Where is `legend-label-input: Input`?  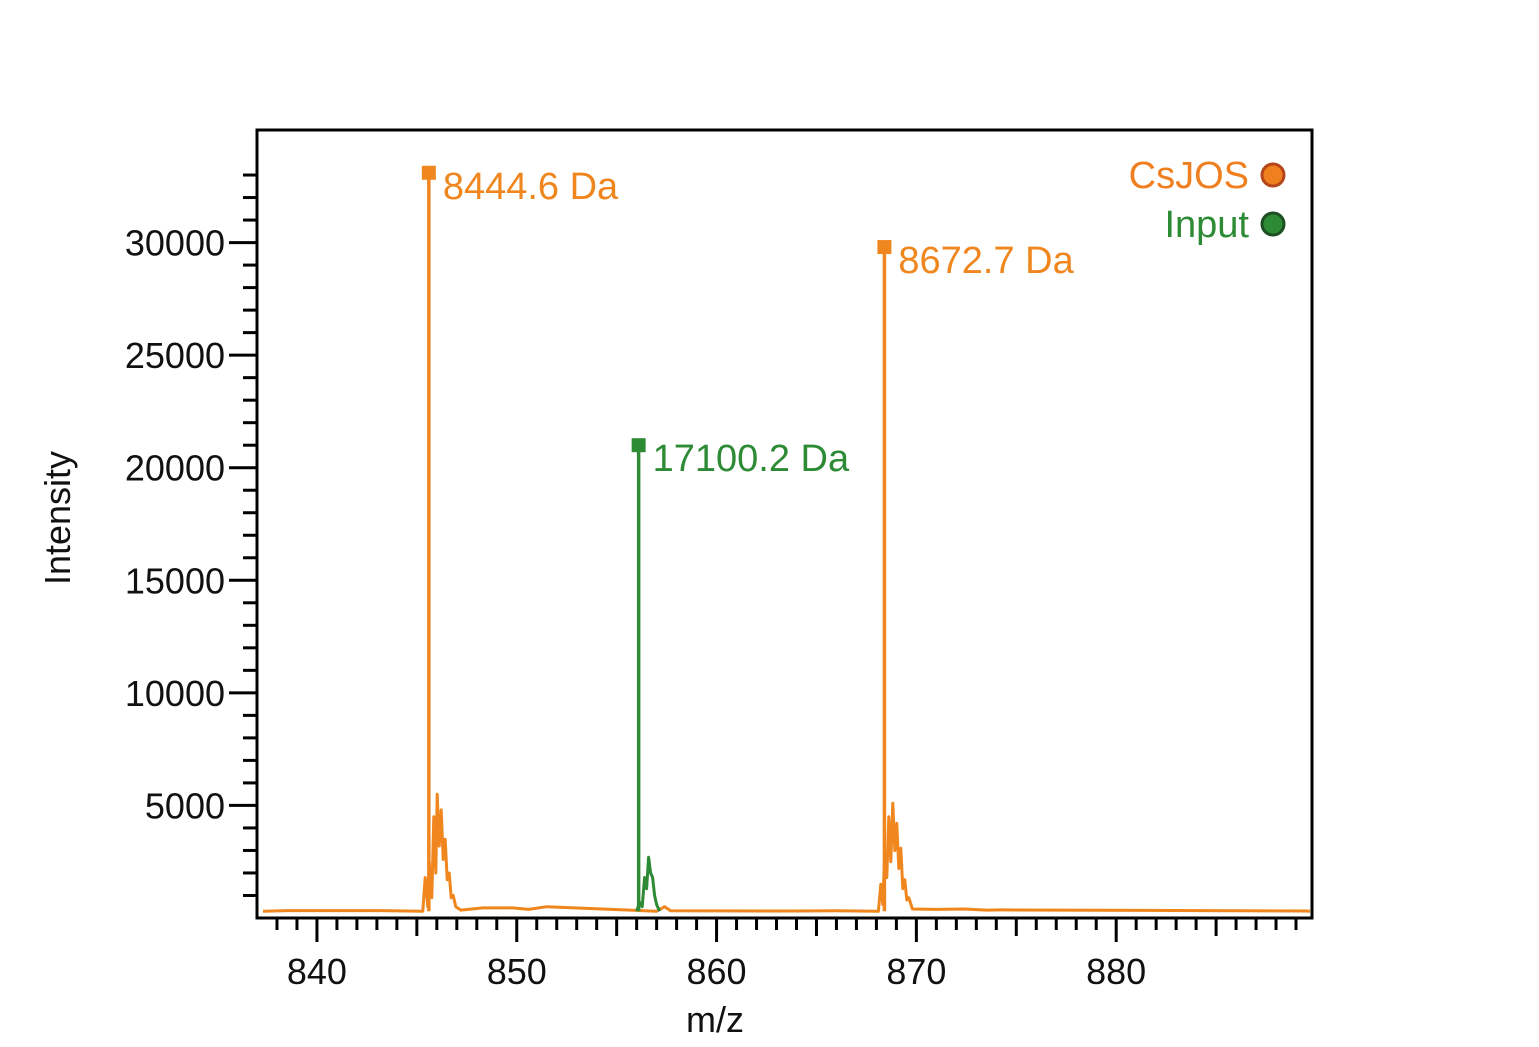
legend-label-input: Input is located at coordinates (1206, 225).